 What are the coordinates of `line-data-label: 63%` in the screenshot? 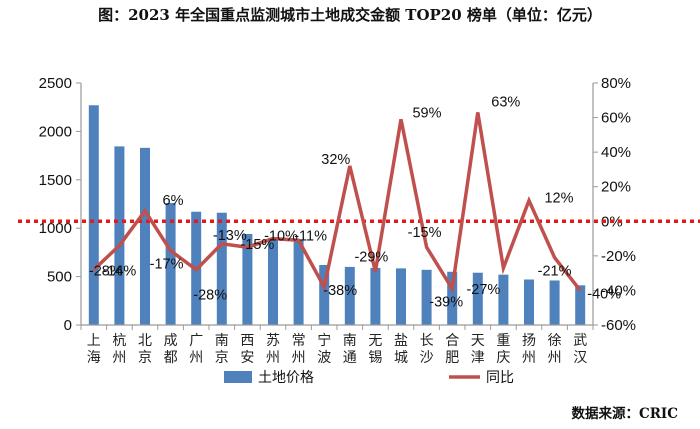 It's located at (505, 102).